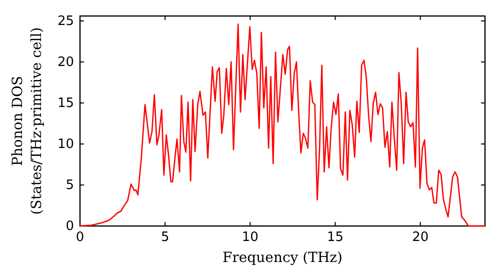 Image resolution: width=500 pixels, height=280 pixels. What do you see at coordinates (65, 22) in the screenshot?
I see `y-tick-label: 25` at bounding box center [65, 22].